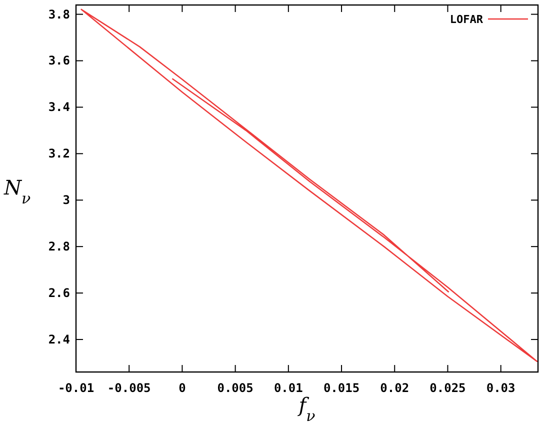 Image resolution: width=549 pixels, height=428 pixels. I want to click on y-tick-label: 2.4, so click(59, 339).